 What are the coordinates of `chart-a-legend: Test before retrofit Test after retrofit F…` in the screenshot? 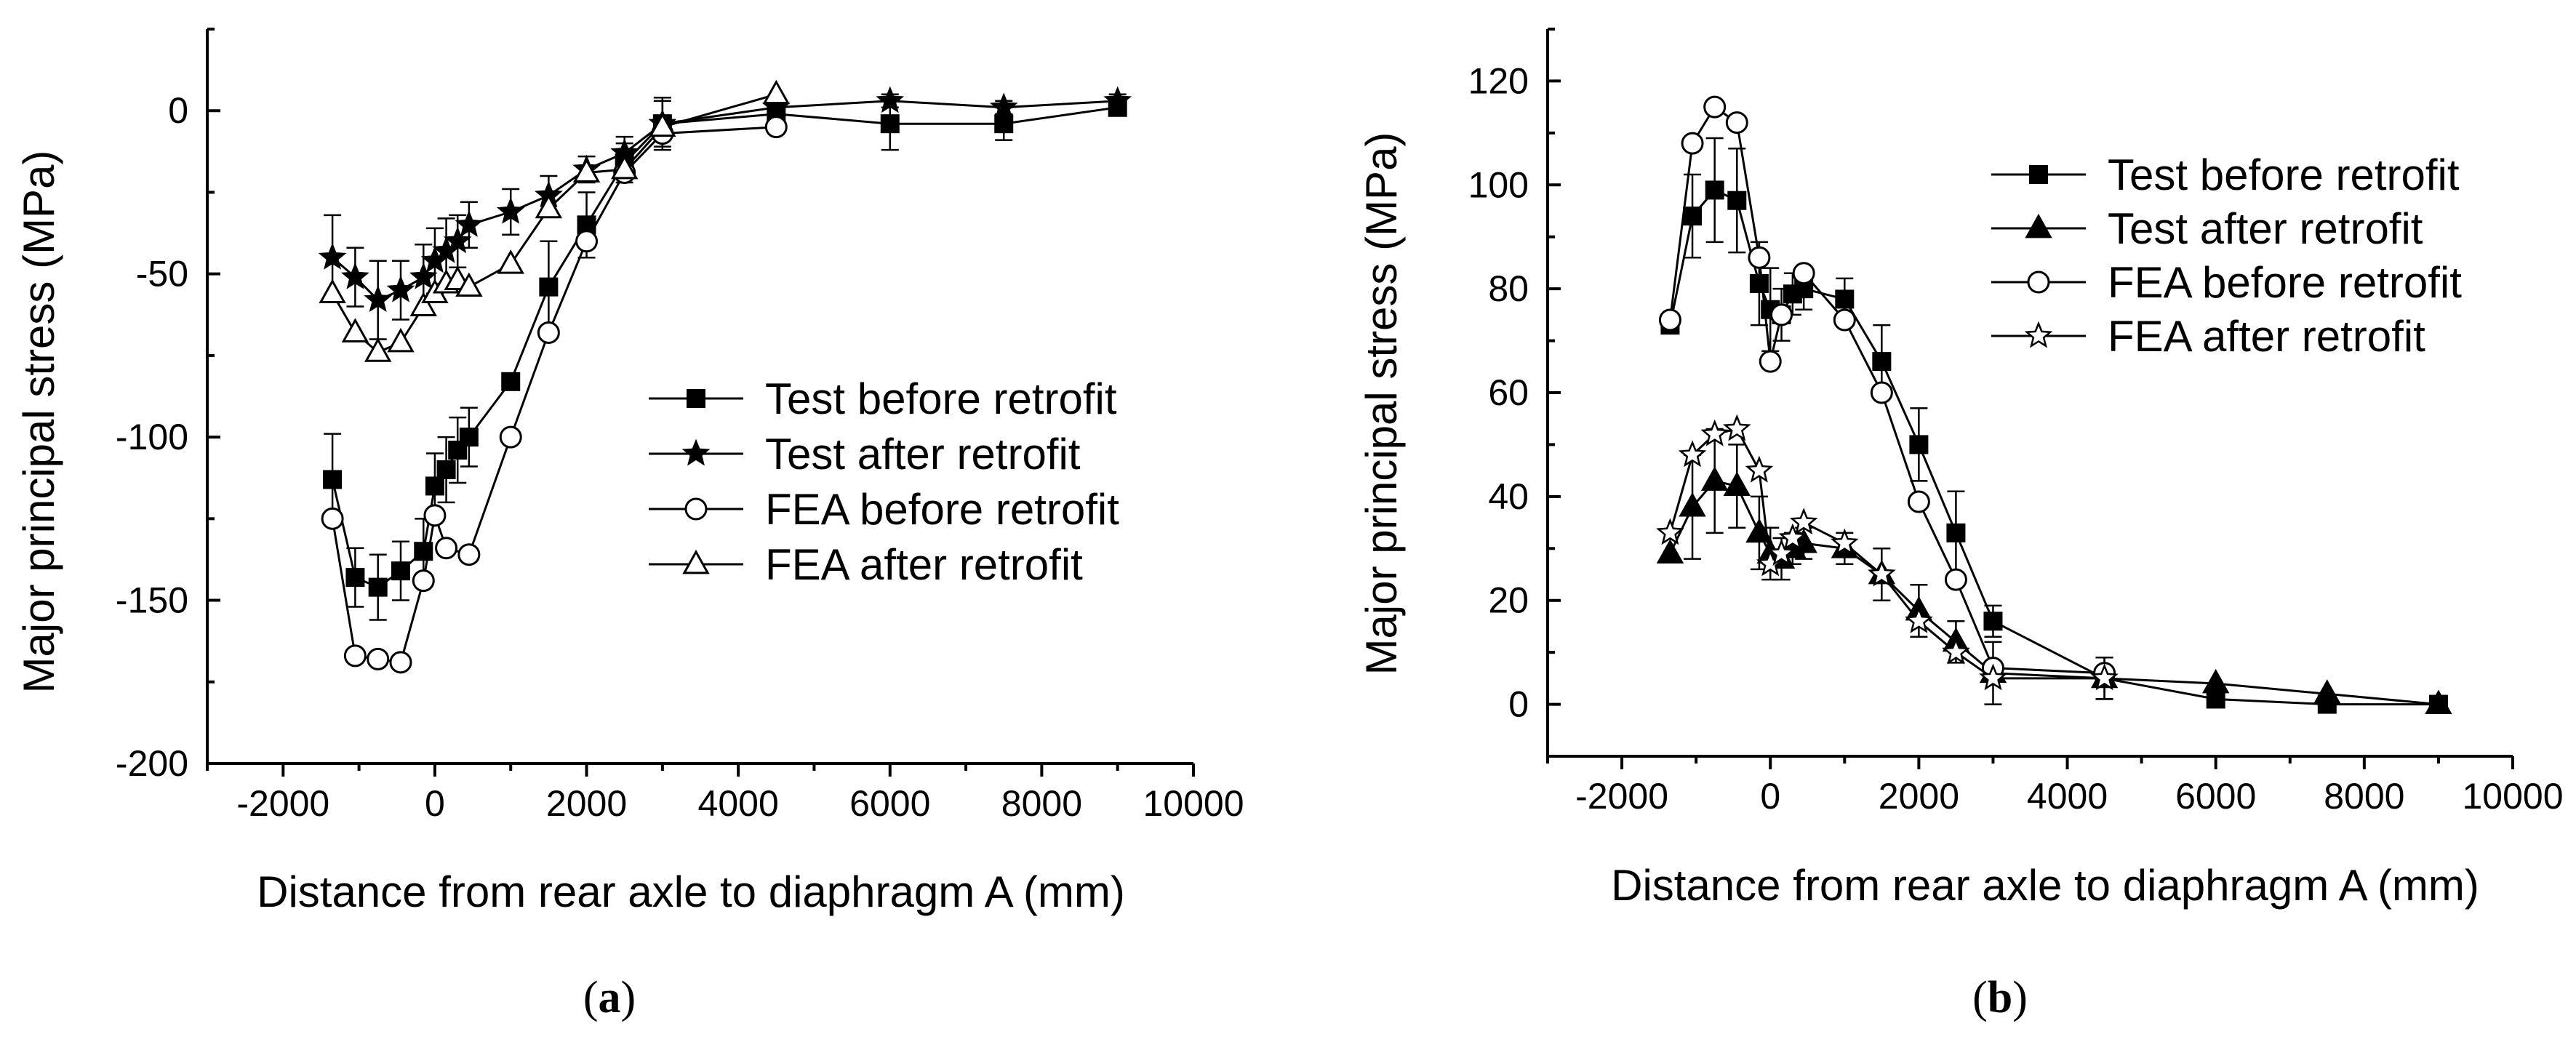 It's located at (884, 482).